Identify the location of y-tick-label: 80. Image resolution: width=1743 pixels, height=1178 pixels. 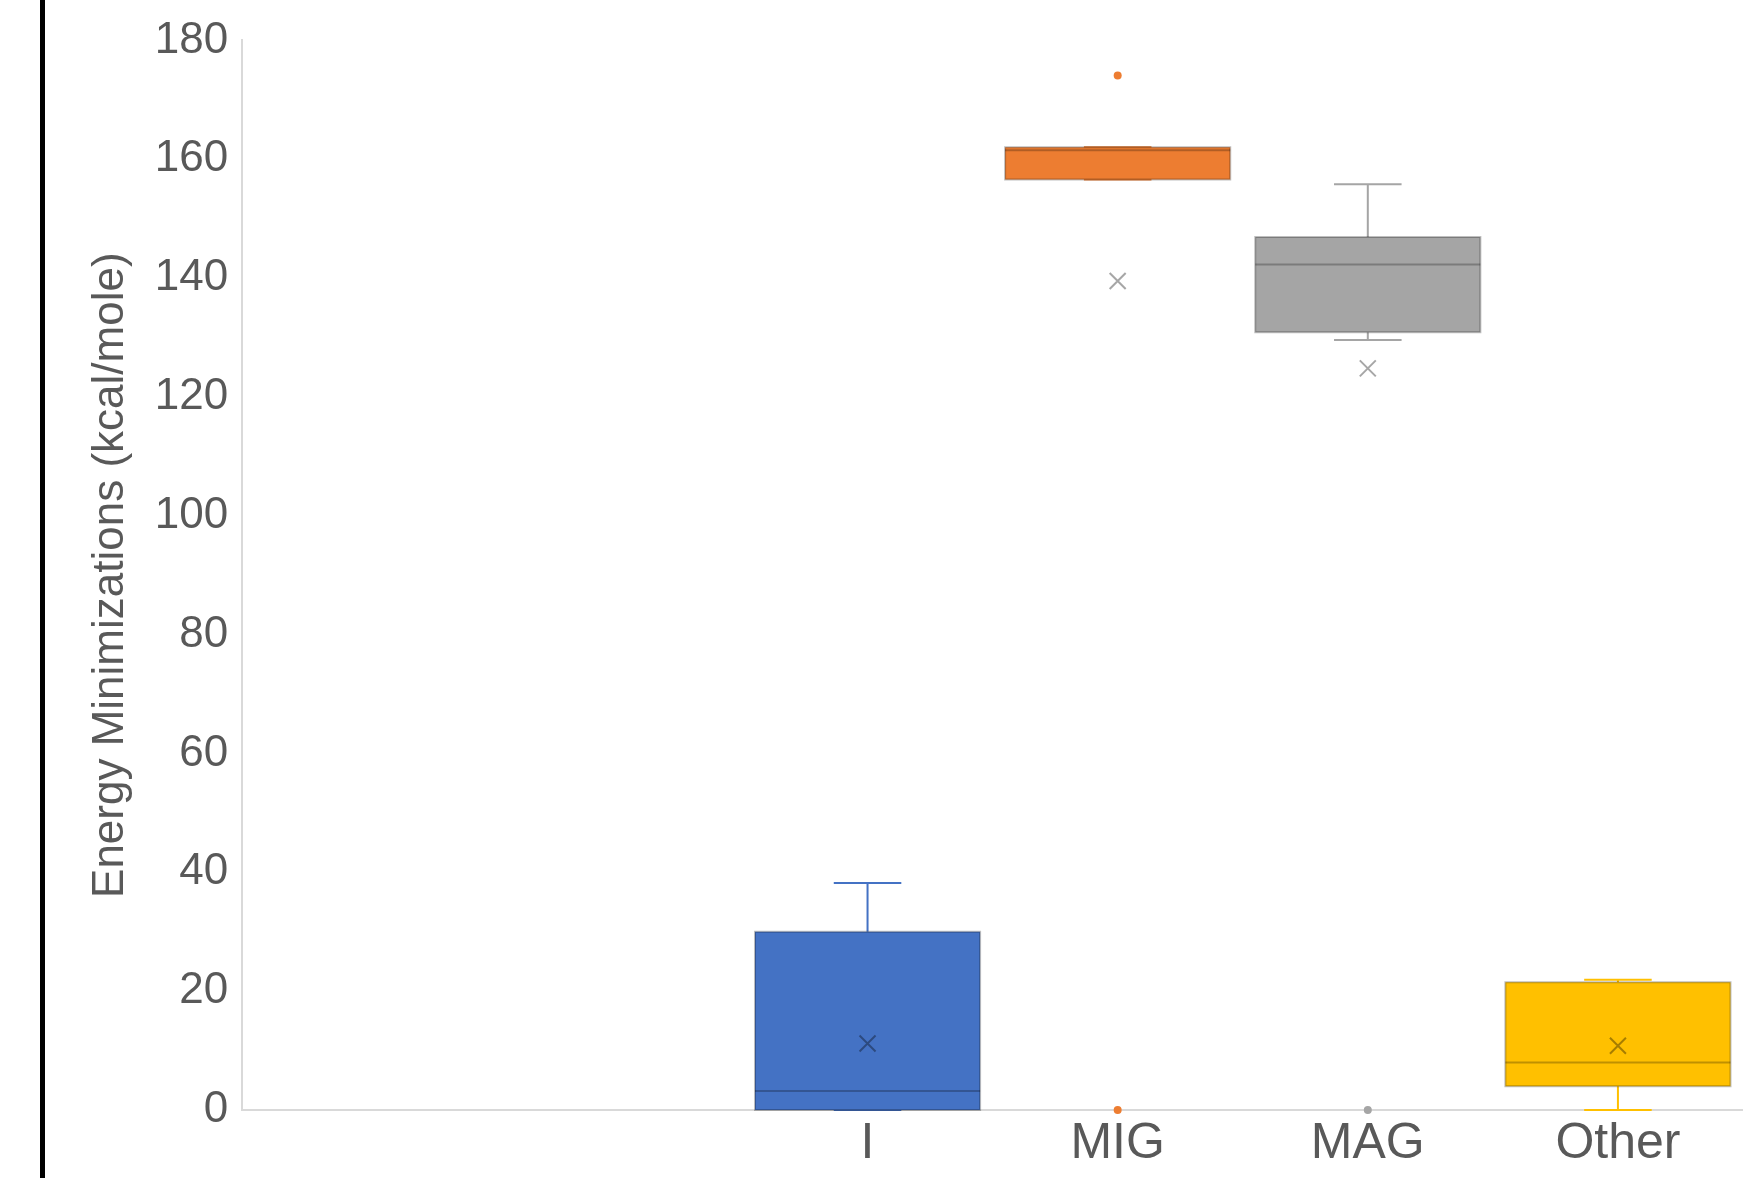
(204, 631).